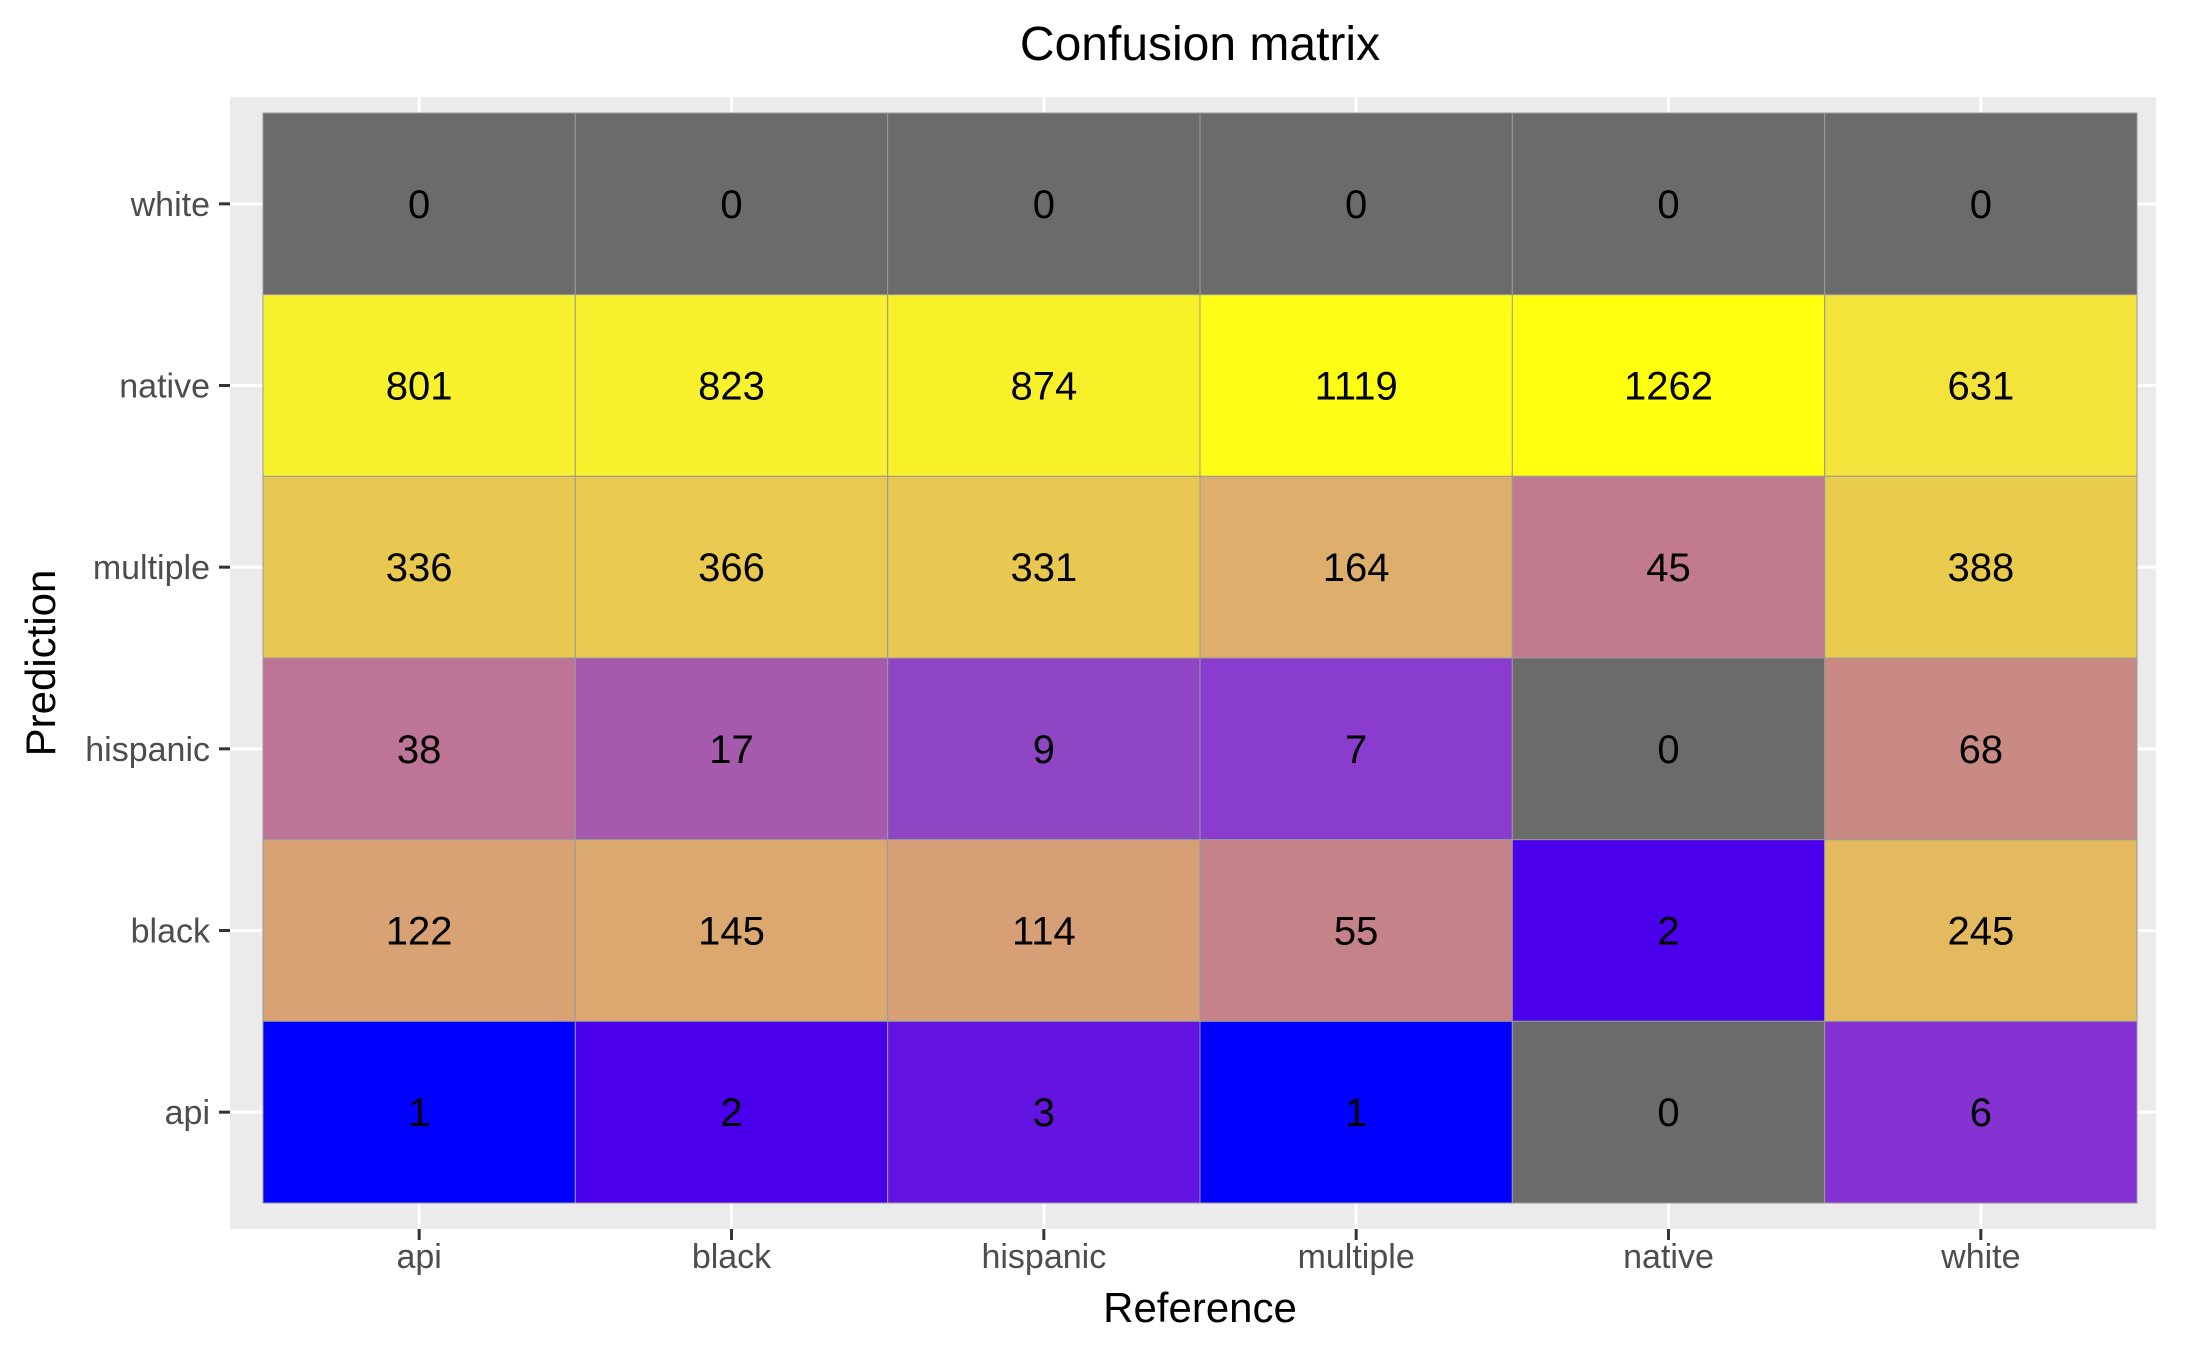 The image size is (2187, 1356). I want to click on cell-value-white-white: 0, so click(1981, 205).